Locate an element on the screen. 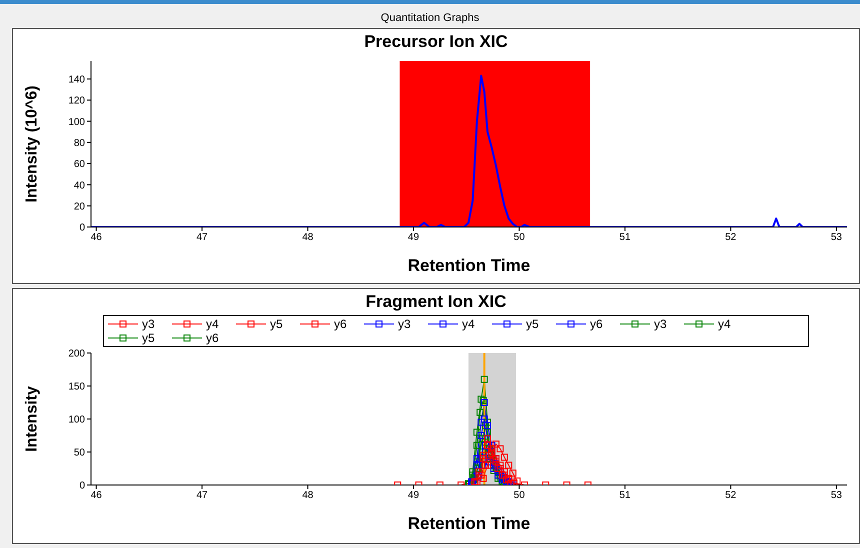  y-axis-title: Intensity (10^6) is located at coordinates (32, 144).